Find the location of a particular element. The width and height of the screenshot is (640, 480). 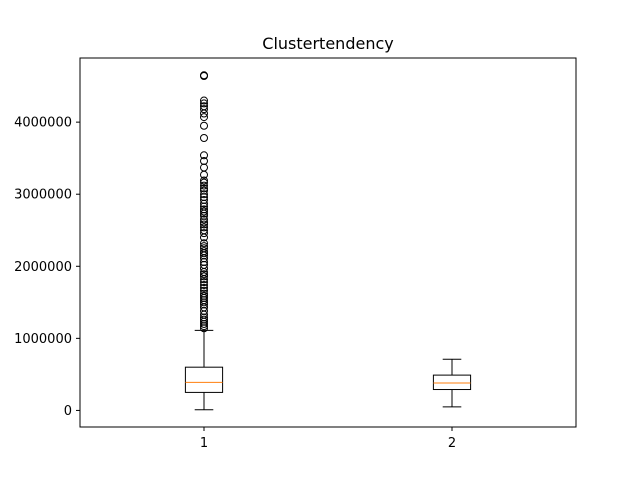

x-tick-label: 1 is located at coordinates (204, 443).